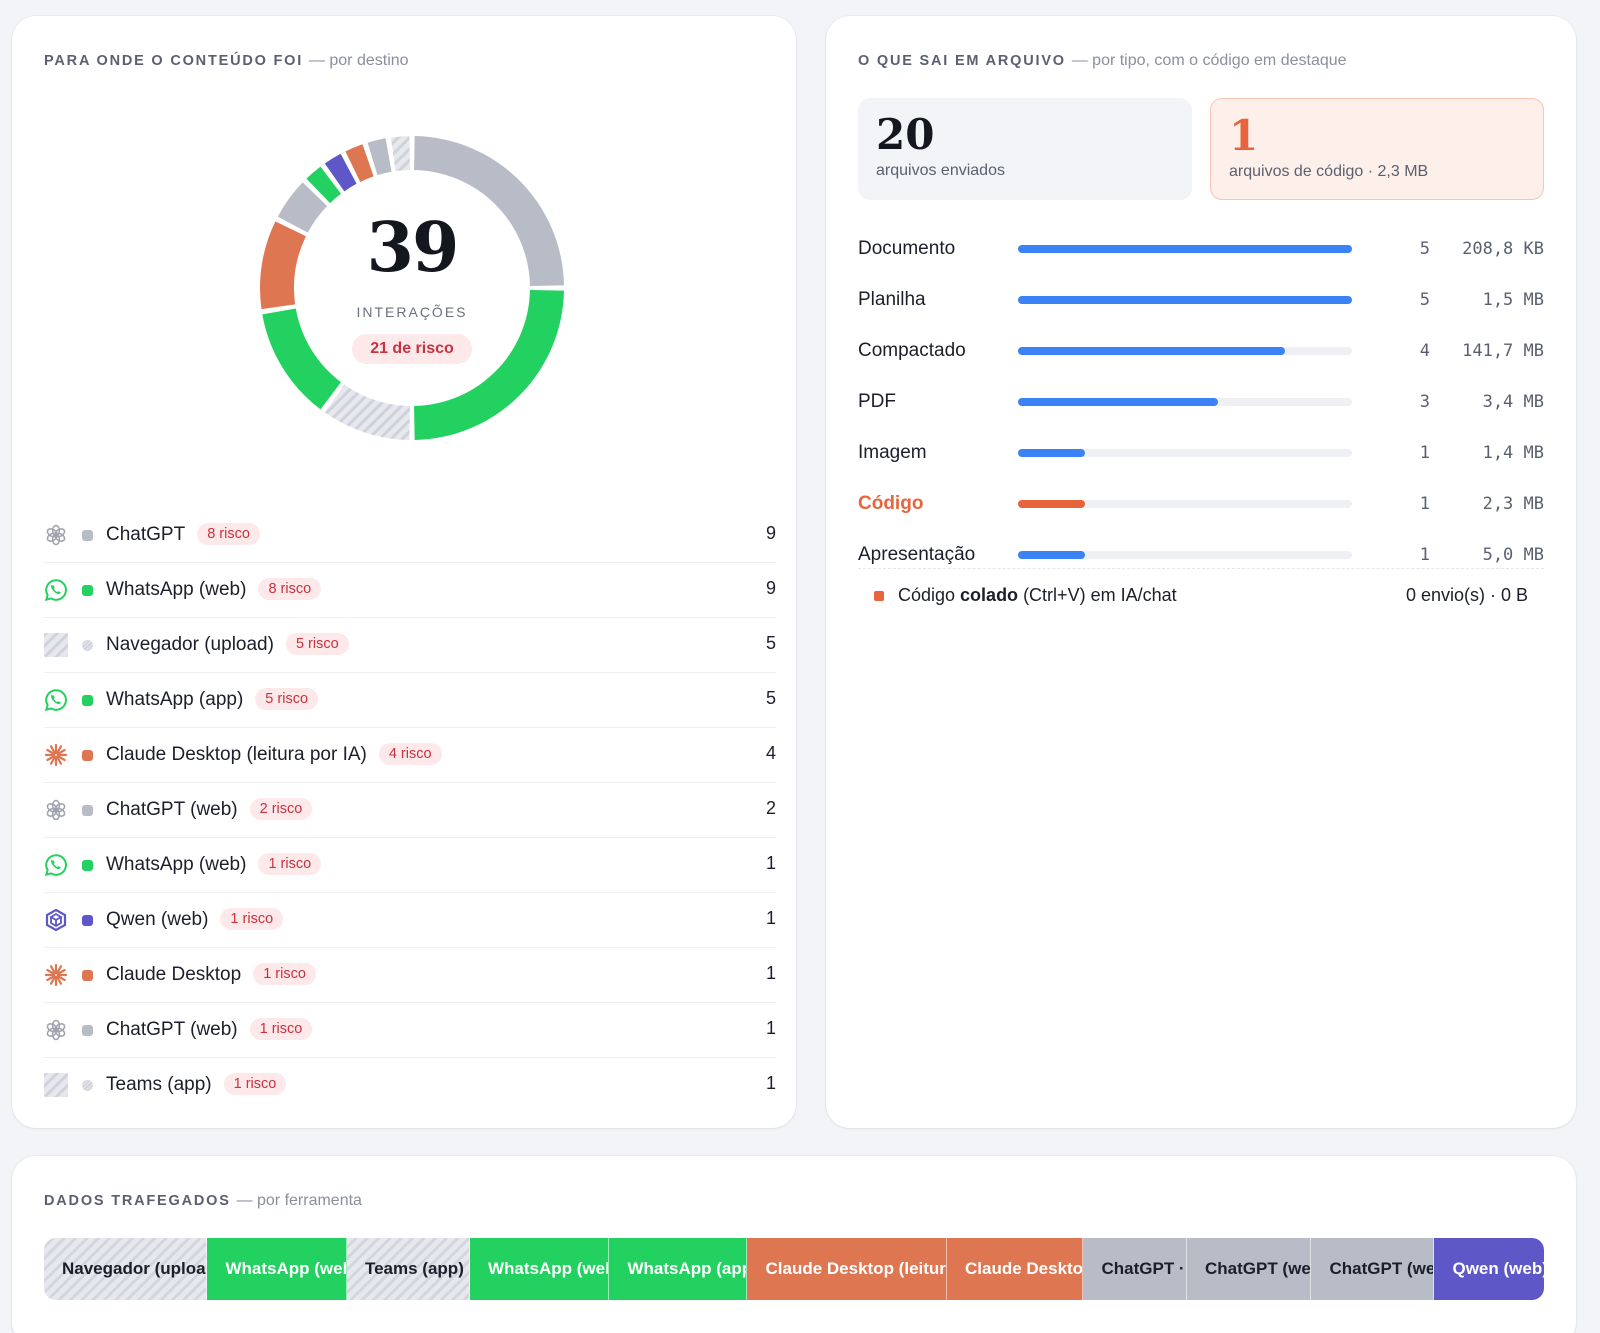  What do you see at coordinates (410, 1085) in the screenshot?
I see `destination-row: Teams (app) 1 risco 1` at bounding box center [410, 1085].